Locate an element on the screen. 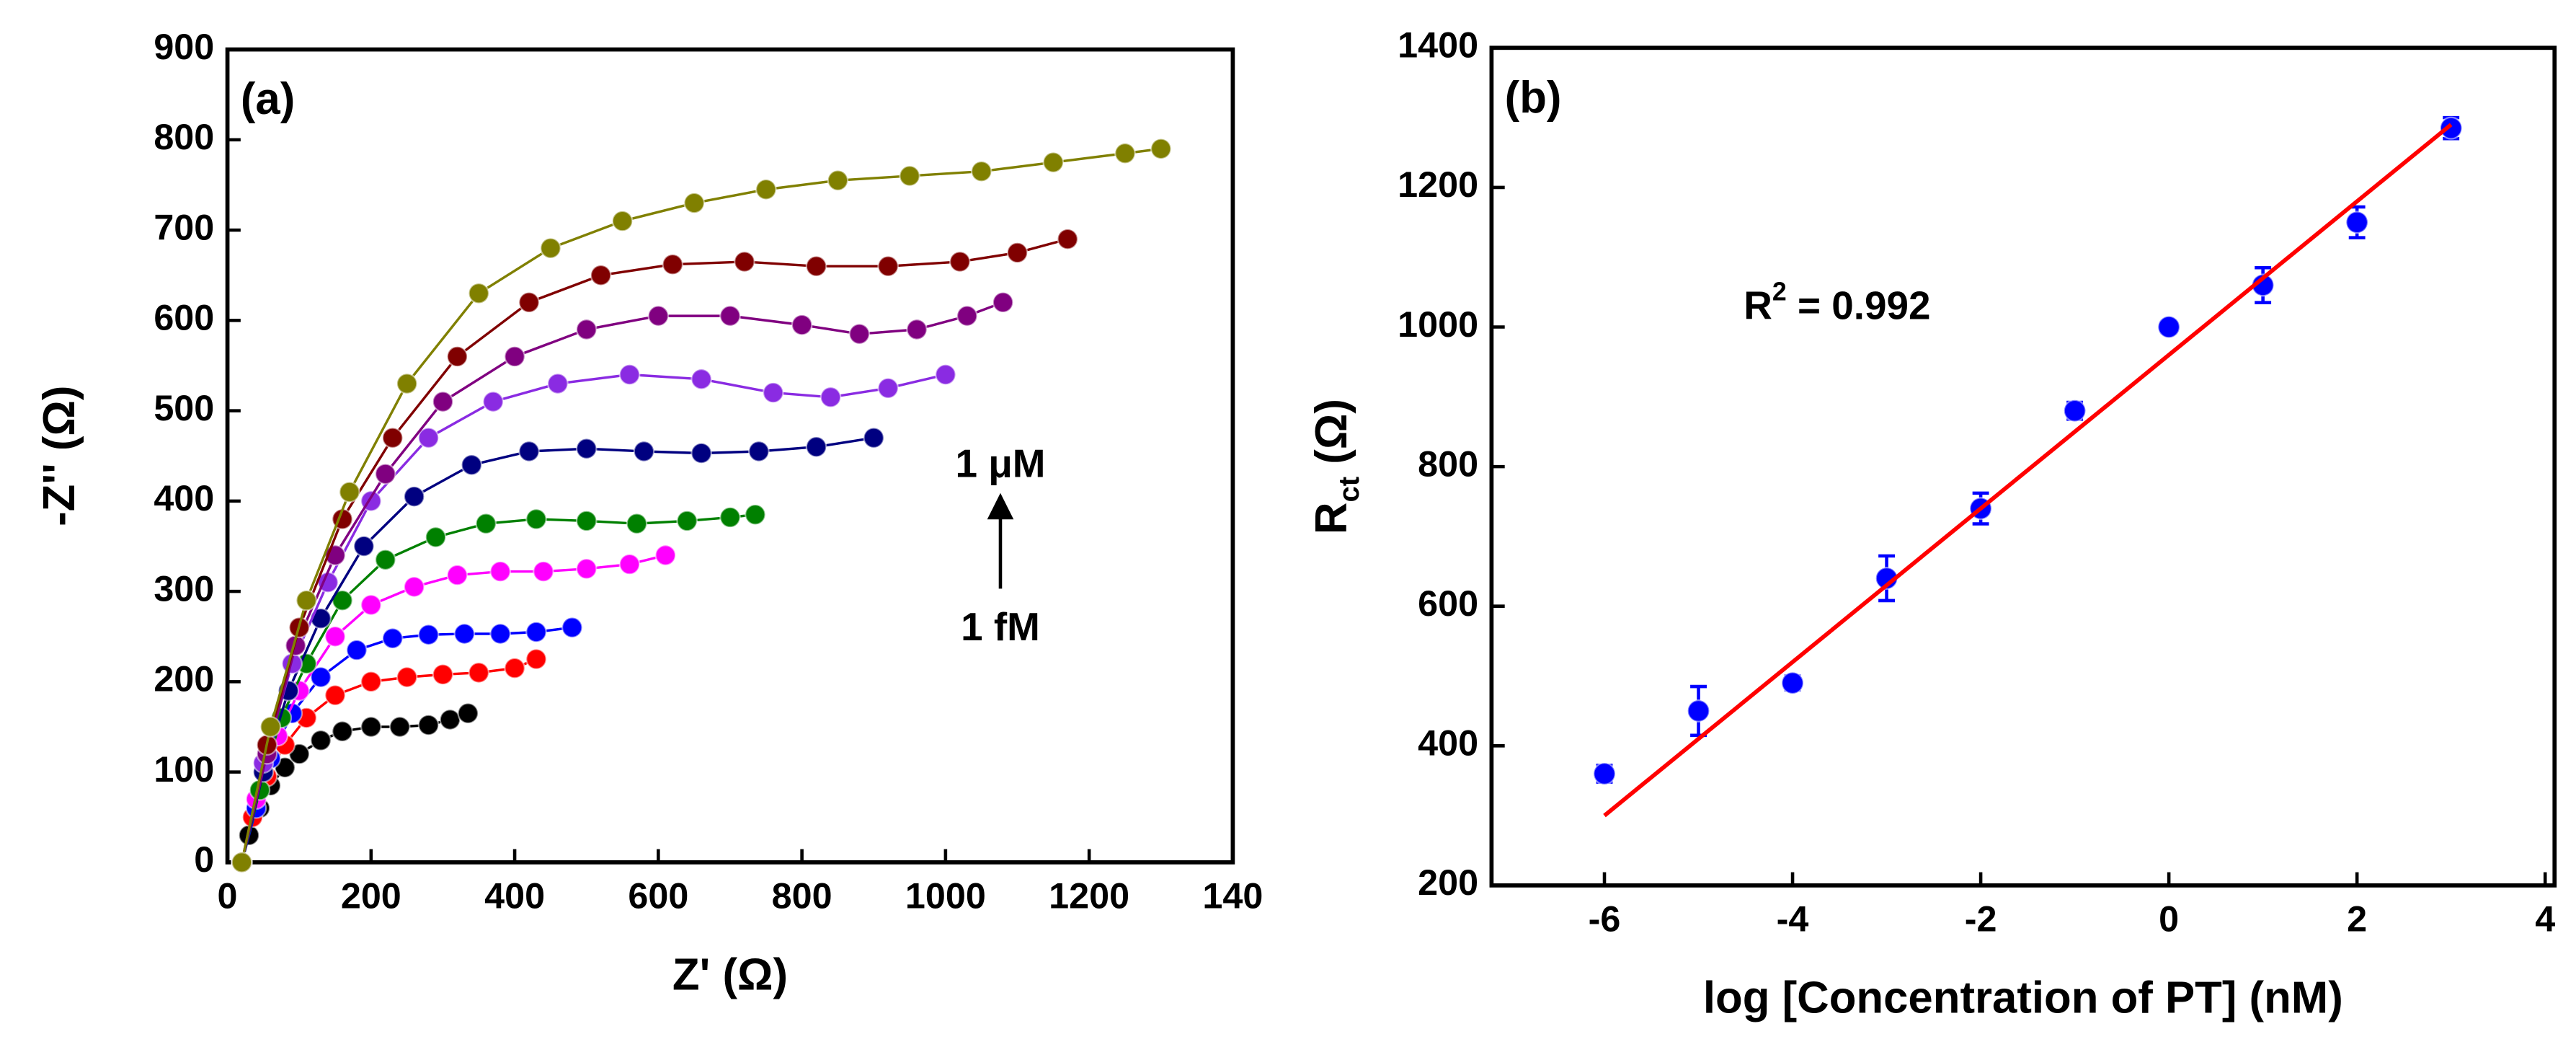 The image size is (2576, 1047). r2: R2 = 0.992 is located at coordinates (1837, 302).